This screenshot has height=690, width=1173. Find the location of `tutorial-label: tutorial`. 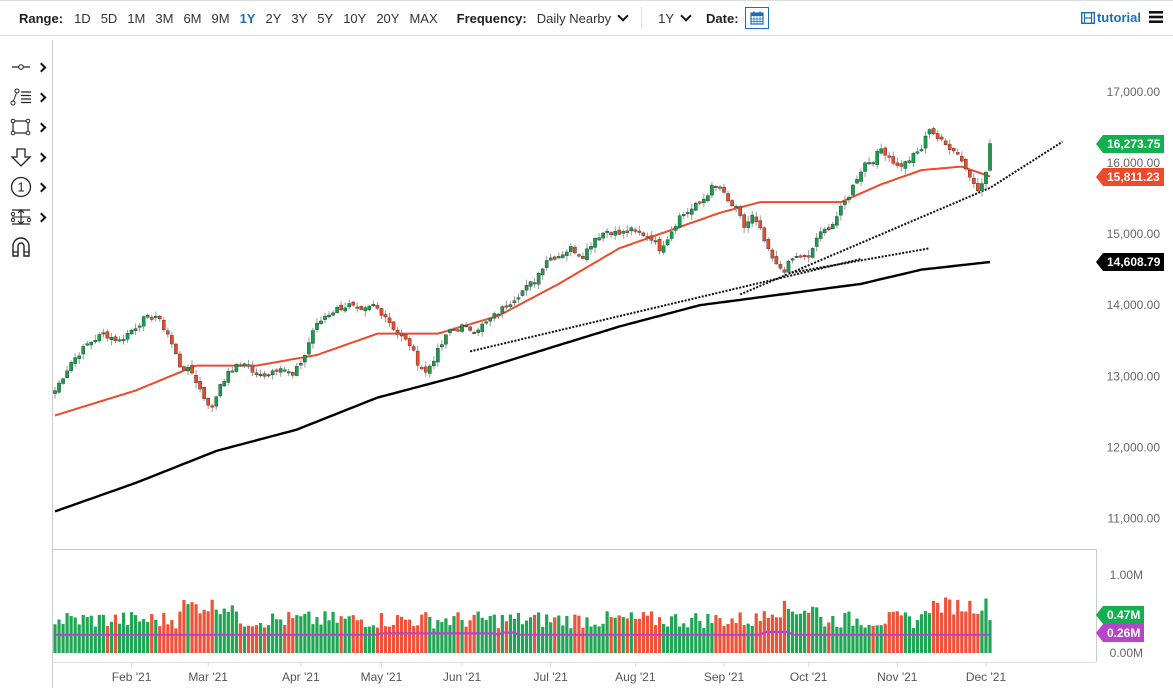

tutorial-label: tutorial is located at coordinates (1118, 17).